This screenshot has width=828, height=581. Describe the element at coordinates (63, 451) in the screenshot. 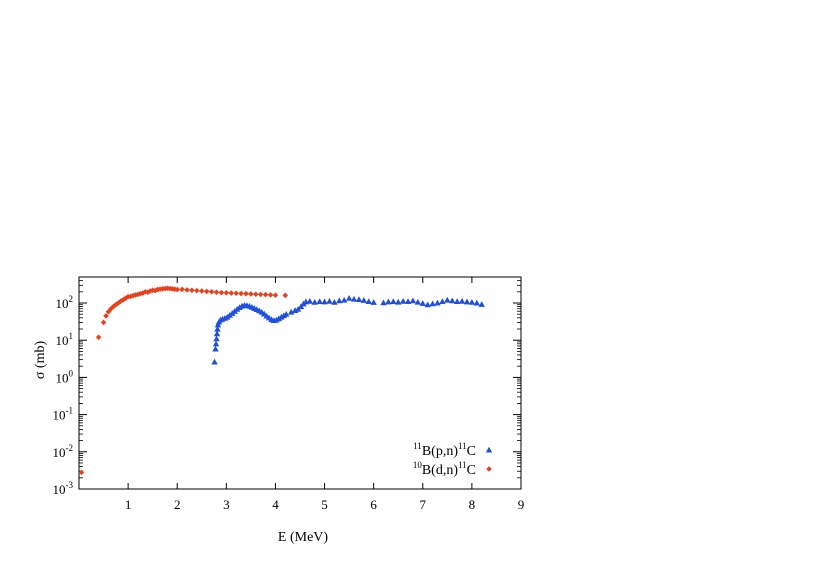

I see `y-tick-label: 10⁻²` at that location.